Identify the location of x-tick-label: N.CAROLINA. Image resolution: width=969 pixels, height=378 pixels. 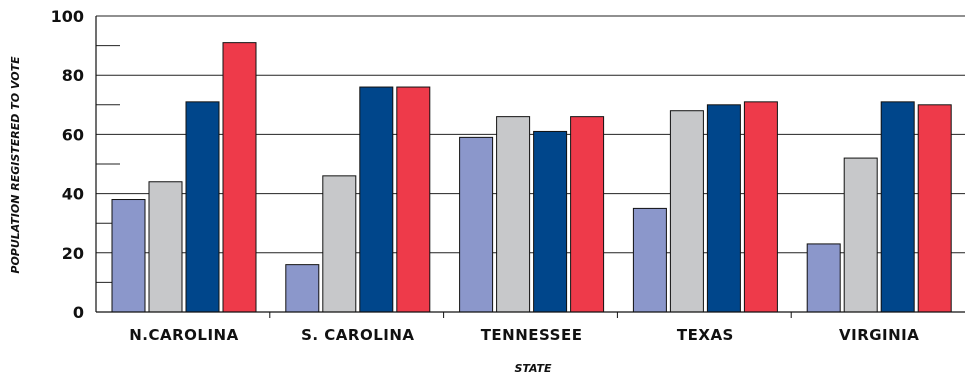
(183, 335).